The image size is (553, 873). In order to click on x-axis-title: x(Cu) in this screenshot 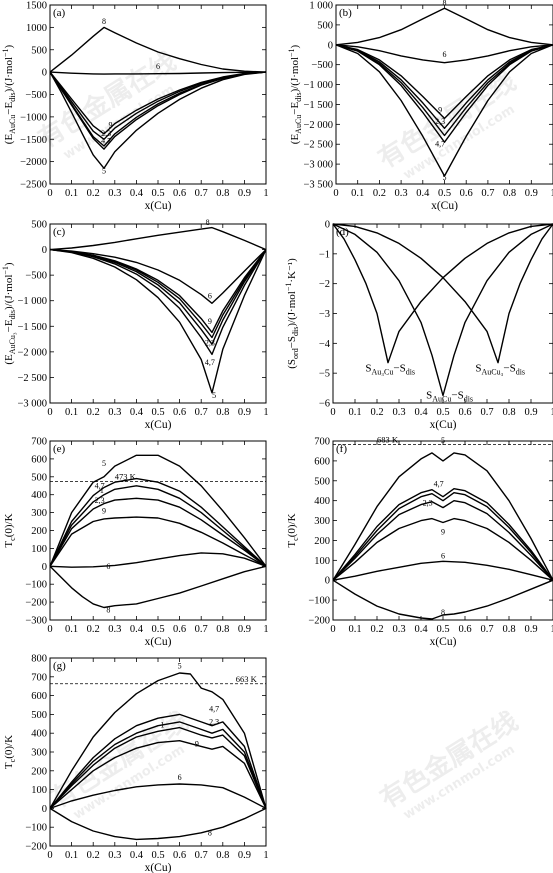, I will do `click(158, 642)`.